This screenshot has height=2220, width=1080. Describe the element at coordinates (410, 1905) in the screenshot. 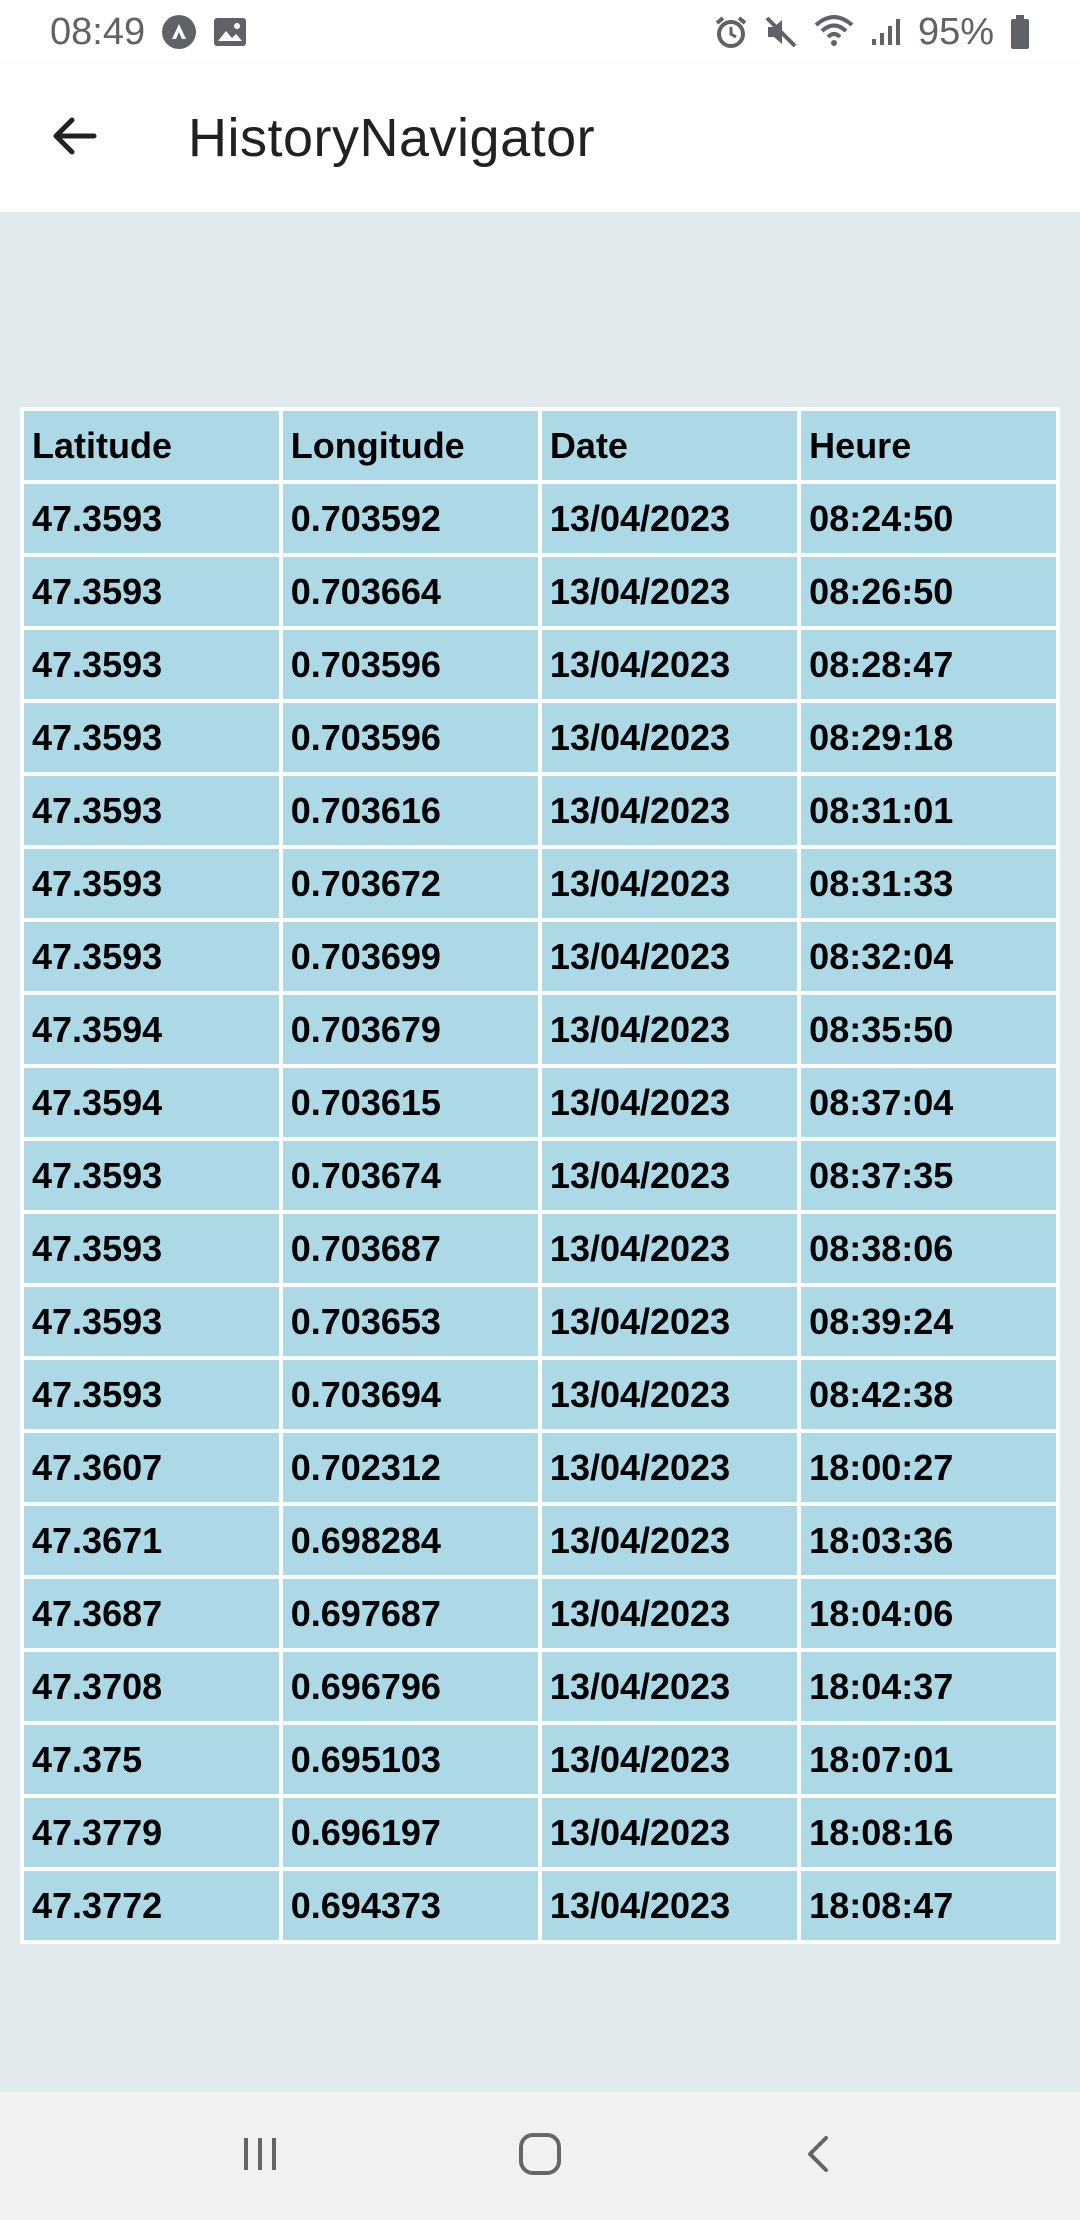

I see `longitude-cell: 0.694373` at that location.